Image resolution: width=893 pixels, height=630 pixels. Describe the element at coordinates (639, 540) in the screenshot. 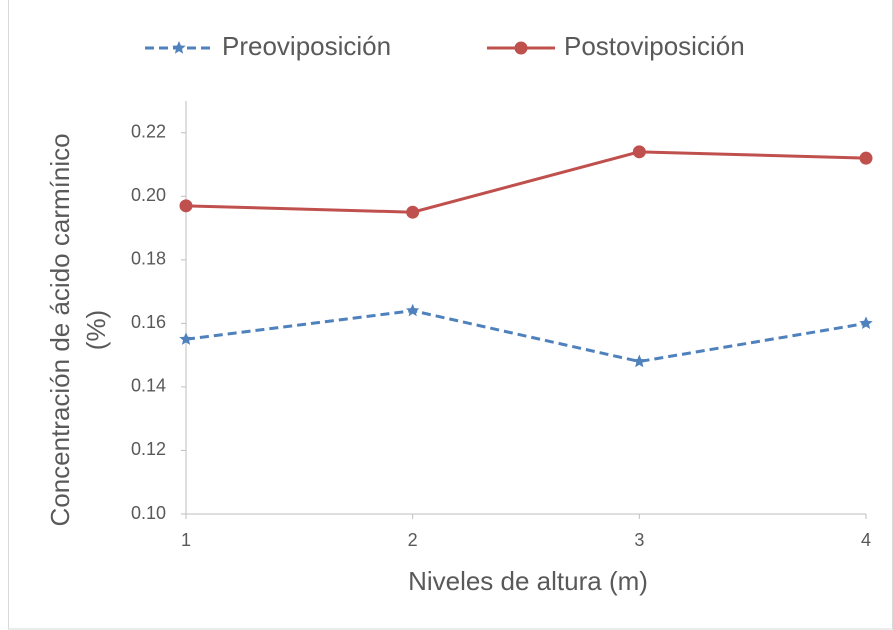

I see `x-tick-label: 3` at that location.